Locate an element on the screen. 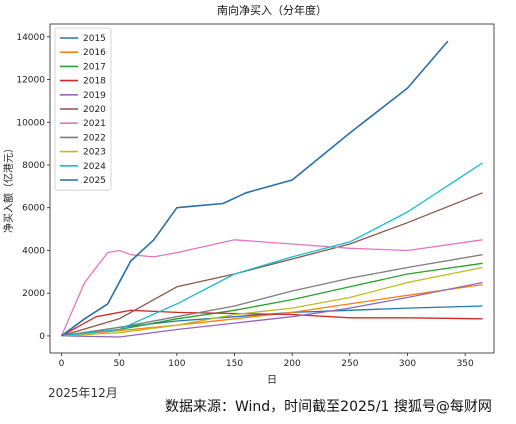  x-tick-label: 50 is located at coordinates (119, 364).